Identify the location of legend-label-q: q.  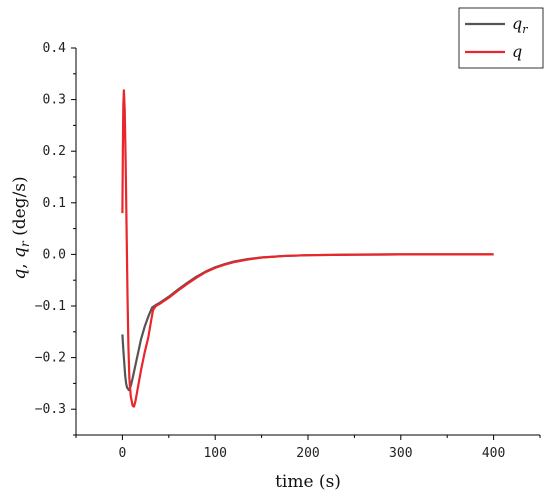
(517, 51).